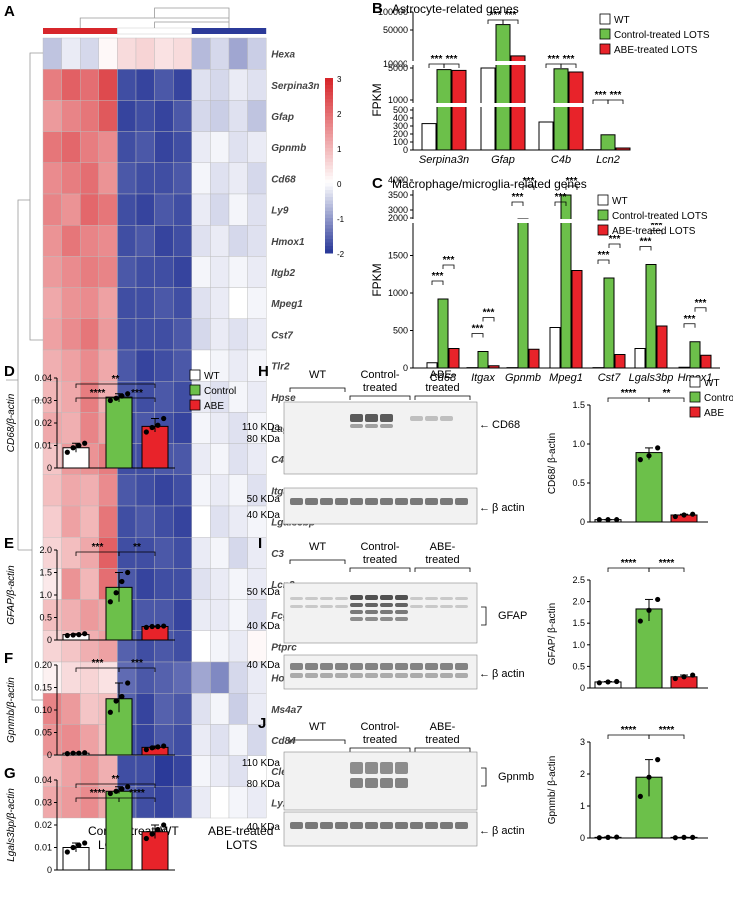 This screenshot has width=733, height=900. What do you see at coordinates (506, 425) in the screenshot?
I see `band-label: CD68` at bounding box center [506, 425].